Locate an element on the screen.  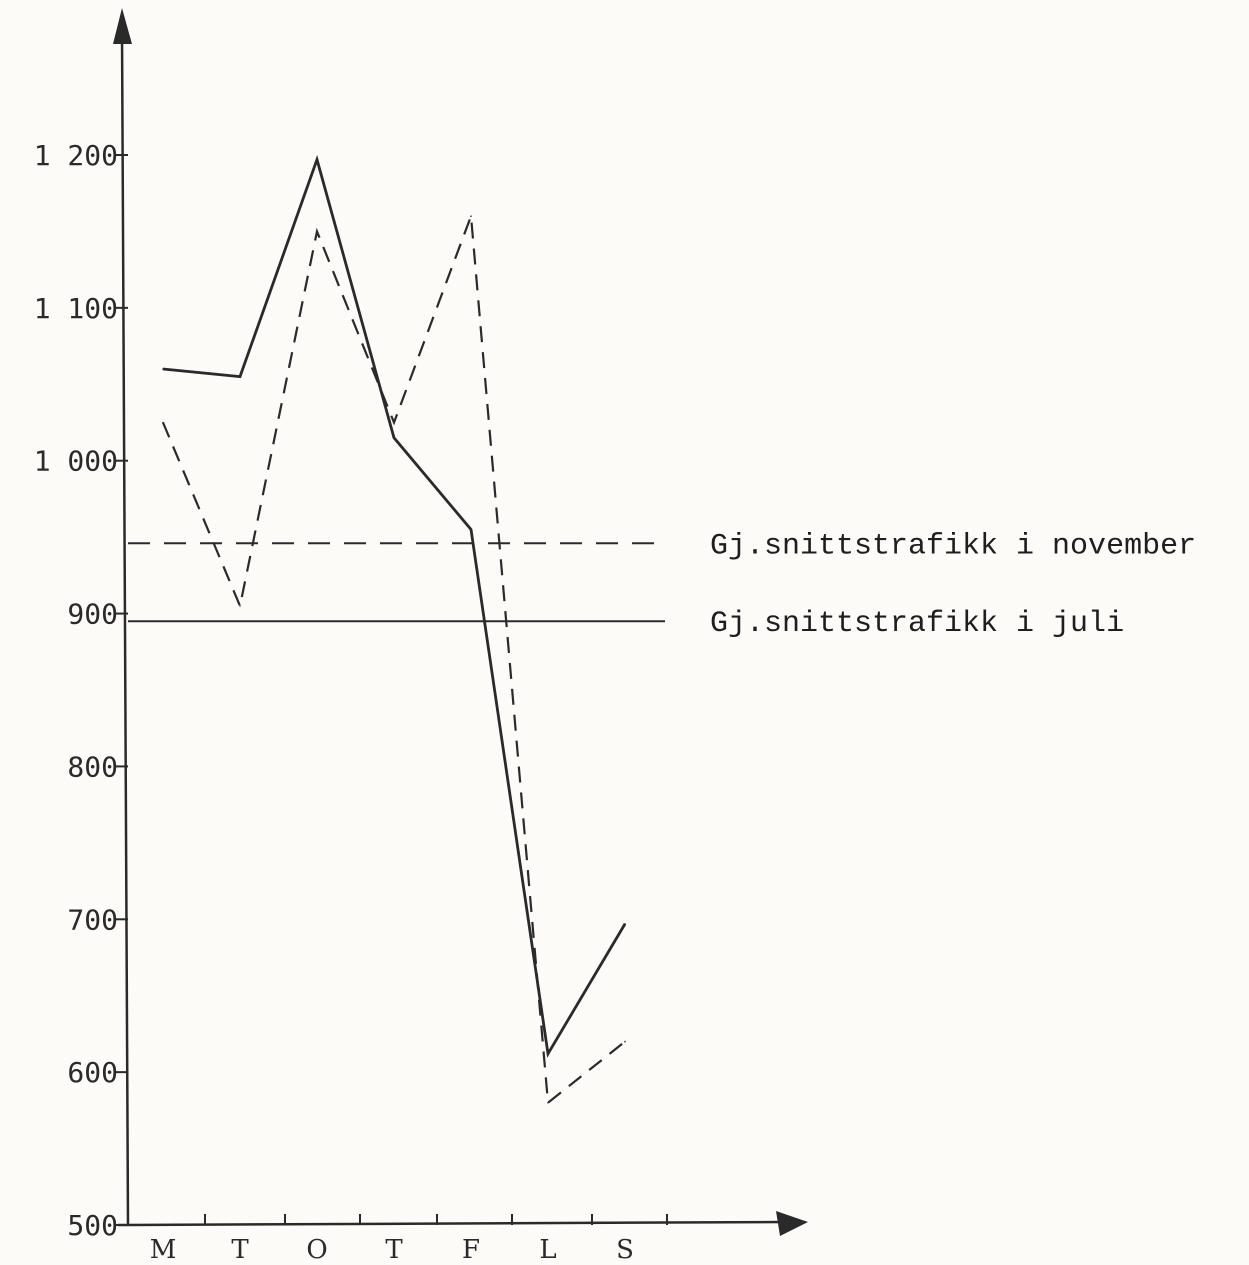
x-tick-label: L is located at coordinates (547, 1250).